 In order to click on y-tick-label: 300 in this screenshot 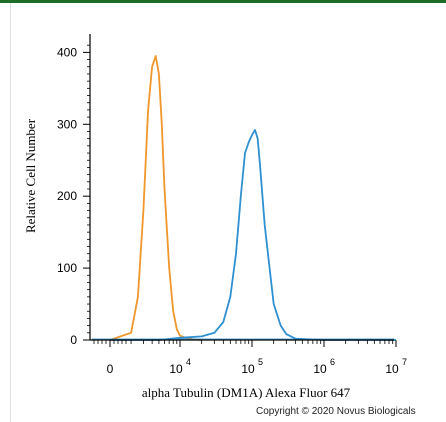, I will do `click(67, 124)`.